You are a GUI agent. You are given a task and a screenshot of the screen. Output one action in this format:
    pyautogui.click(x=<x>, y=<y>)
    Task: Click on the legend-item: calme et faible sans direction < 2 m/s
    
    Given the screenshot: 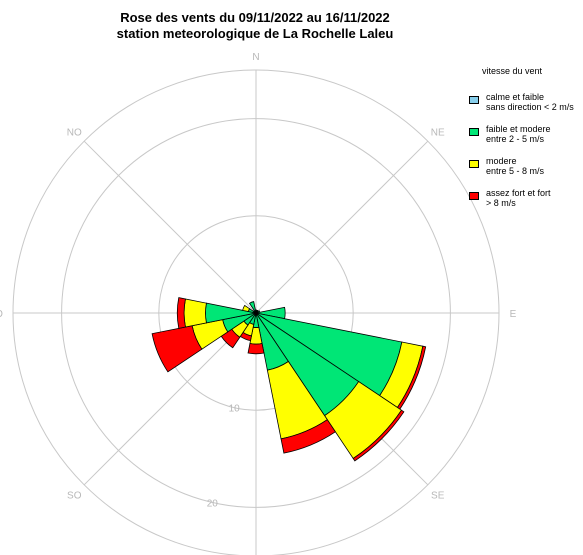 What is the action you would take?
    pyautogui.click(x=525, y=102)
    